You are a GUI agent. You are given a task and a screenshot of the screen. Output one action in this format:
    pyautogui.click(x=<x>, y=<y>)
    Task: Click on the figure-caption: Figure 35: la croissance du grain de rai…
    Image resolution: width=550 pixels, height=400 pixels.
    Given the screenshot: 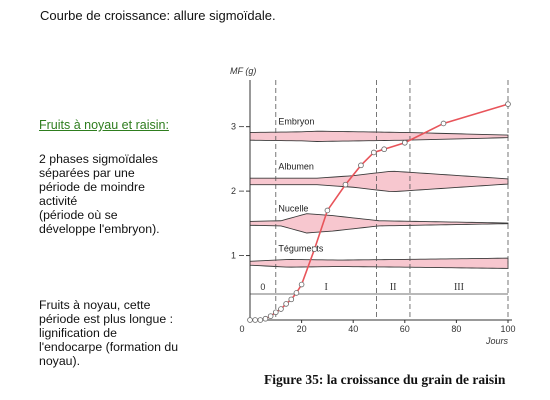 What is the action you would take?
    pyautogui.click(x=385, y=379)
    